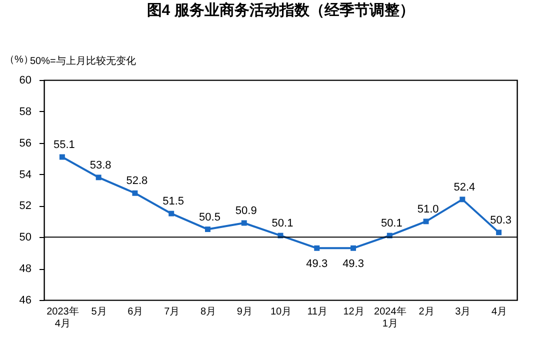  What do you see at coordinates (280, 10) in the screenshot?
I see `chart-title: 图4 服务业商务活动指数（经季节调整）` at bounding box center [280, 10].